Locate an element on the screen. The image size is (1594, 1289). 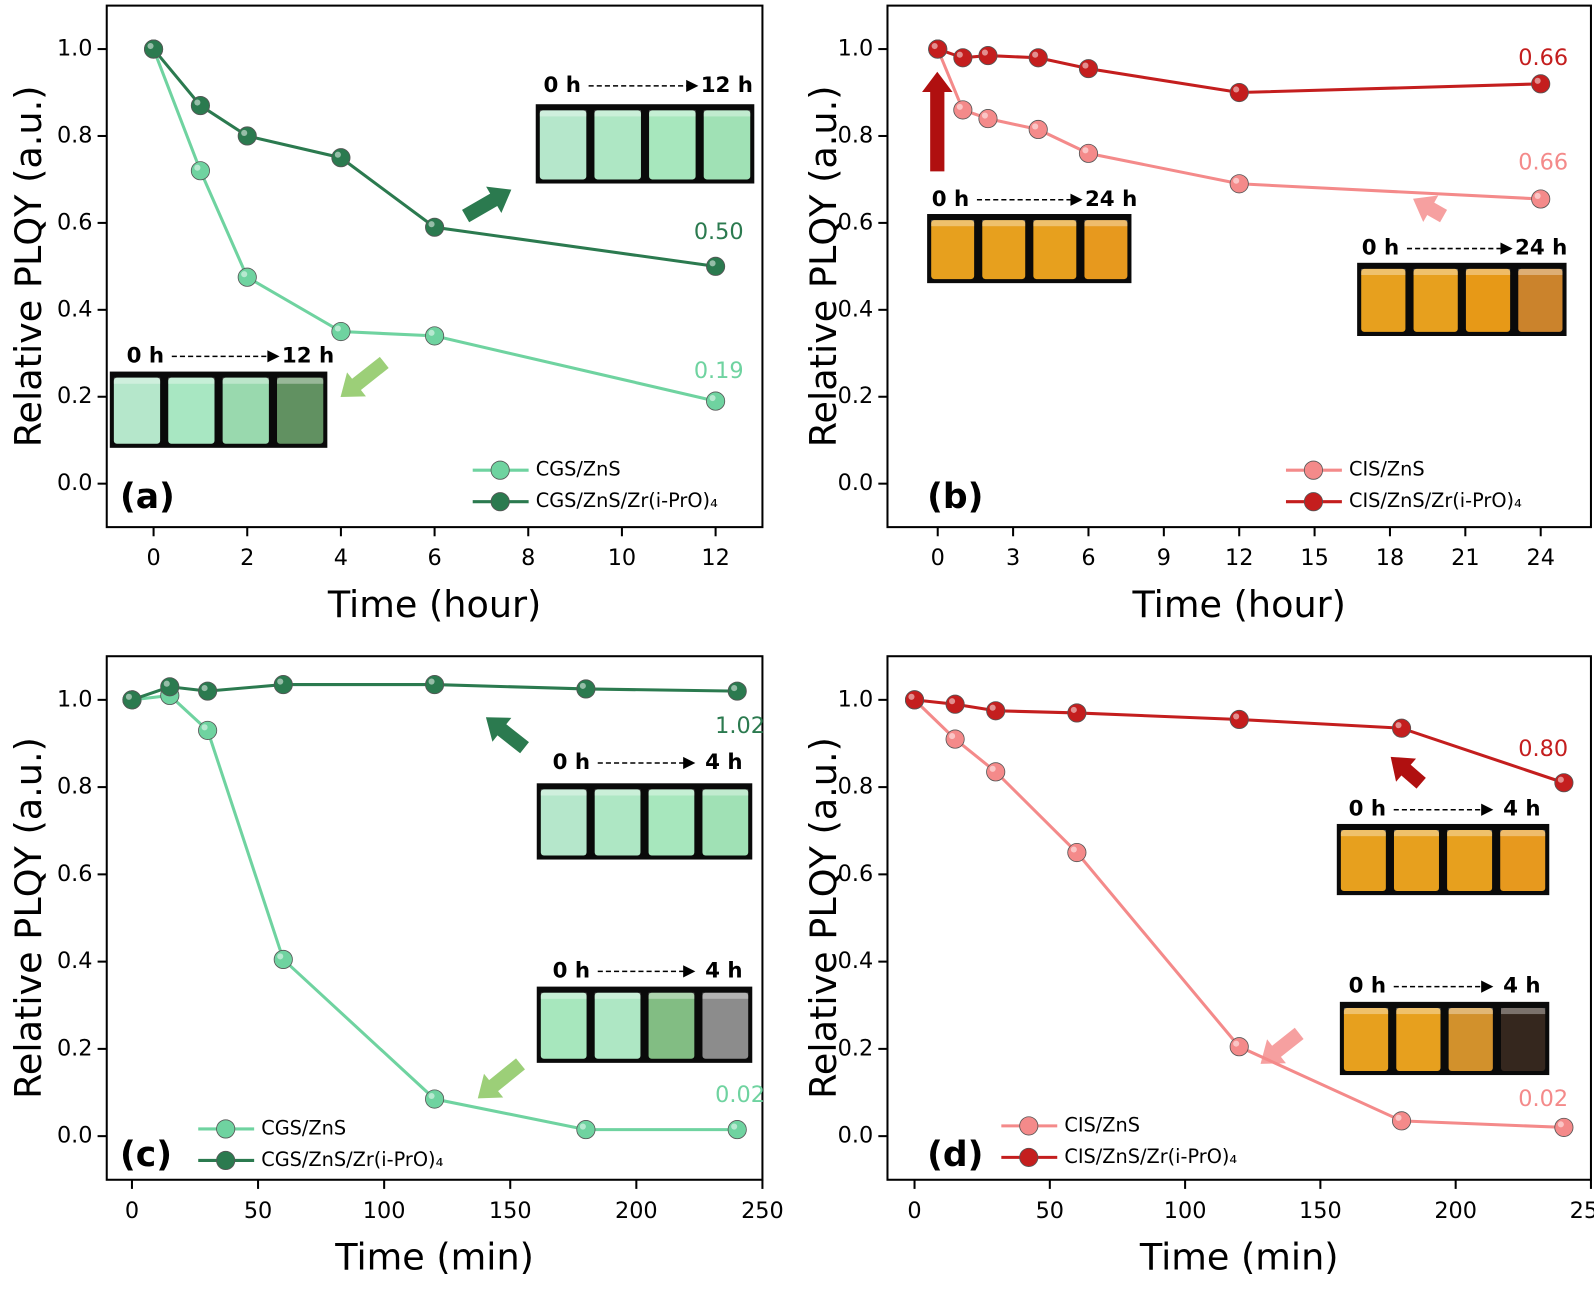
x-tick-label: 18 is located at coordinates (1390, 558).